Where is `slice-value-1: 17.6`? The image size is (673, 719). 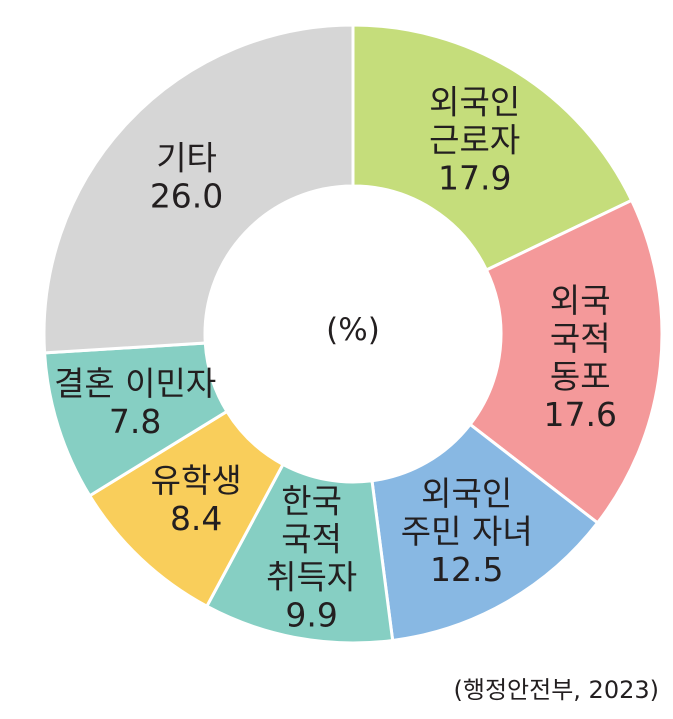
slice-value-1: 17.6 is located at coordinates (579, 414).